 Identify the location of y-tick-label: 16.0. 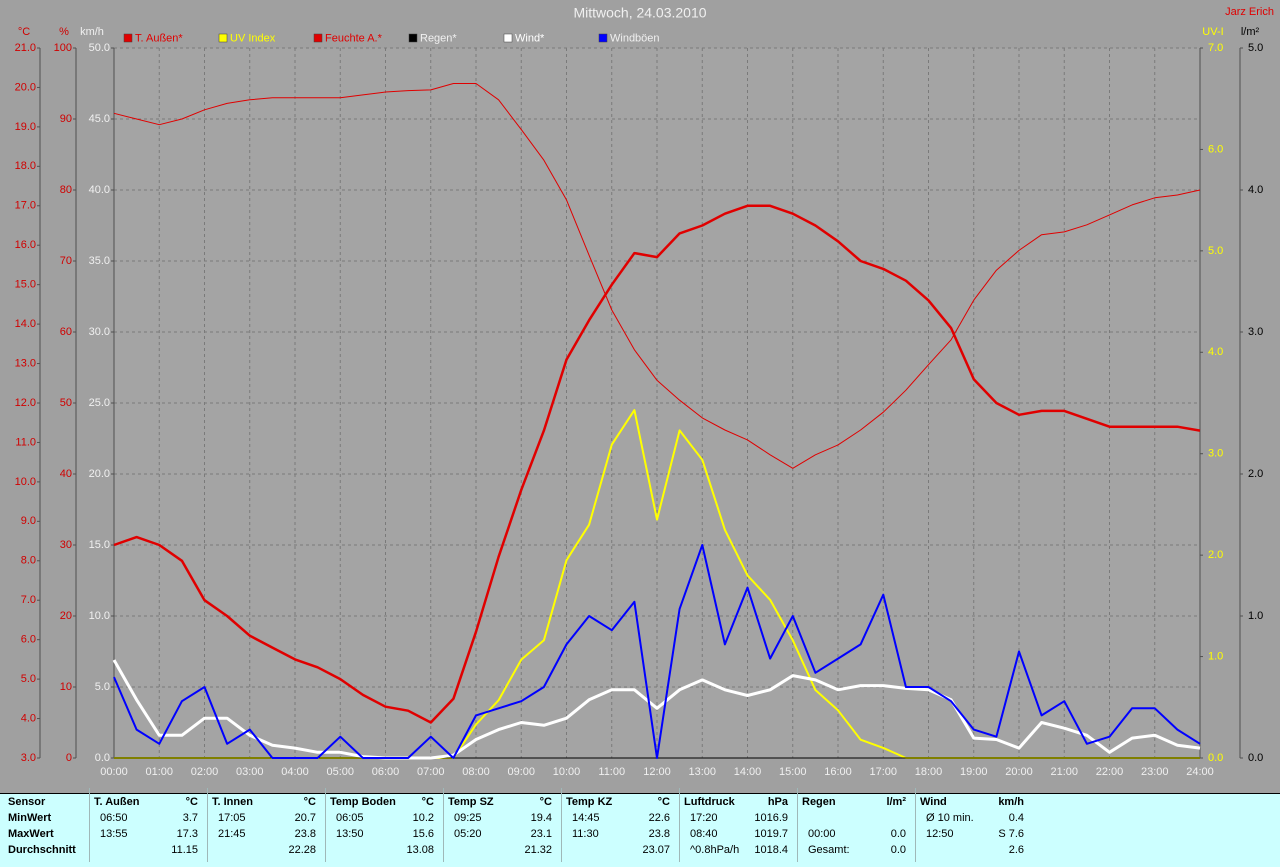
(25, 245).